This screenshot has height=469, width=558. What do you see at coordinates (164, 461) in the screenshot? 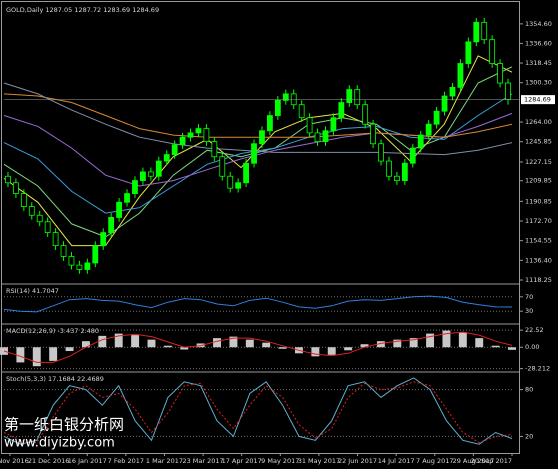
I see `x-tick-label: 1 Mar 2017` at bounding box center [164, 461].